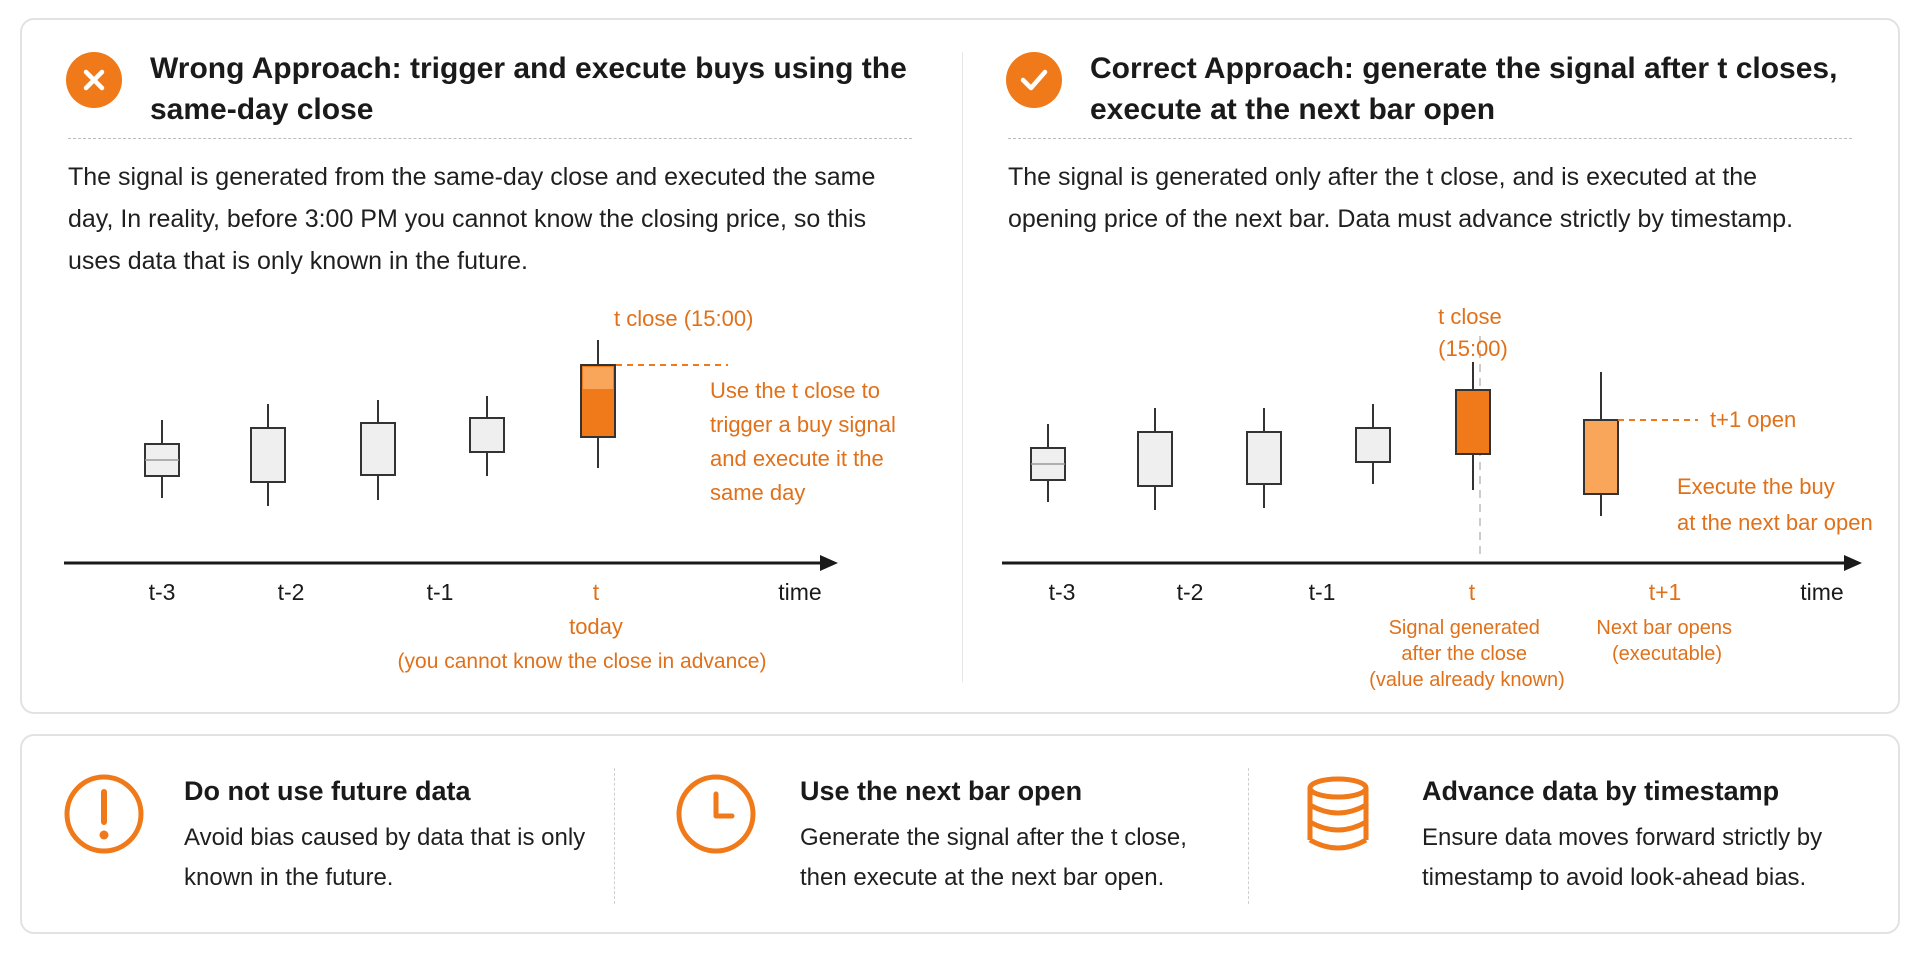  What do you see at coordinates (1464, 628) in the screenshot?
I see `correct-t-note-line-1: Signal generated` at bounding box center [1464, 628].